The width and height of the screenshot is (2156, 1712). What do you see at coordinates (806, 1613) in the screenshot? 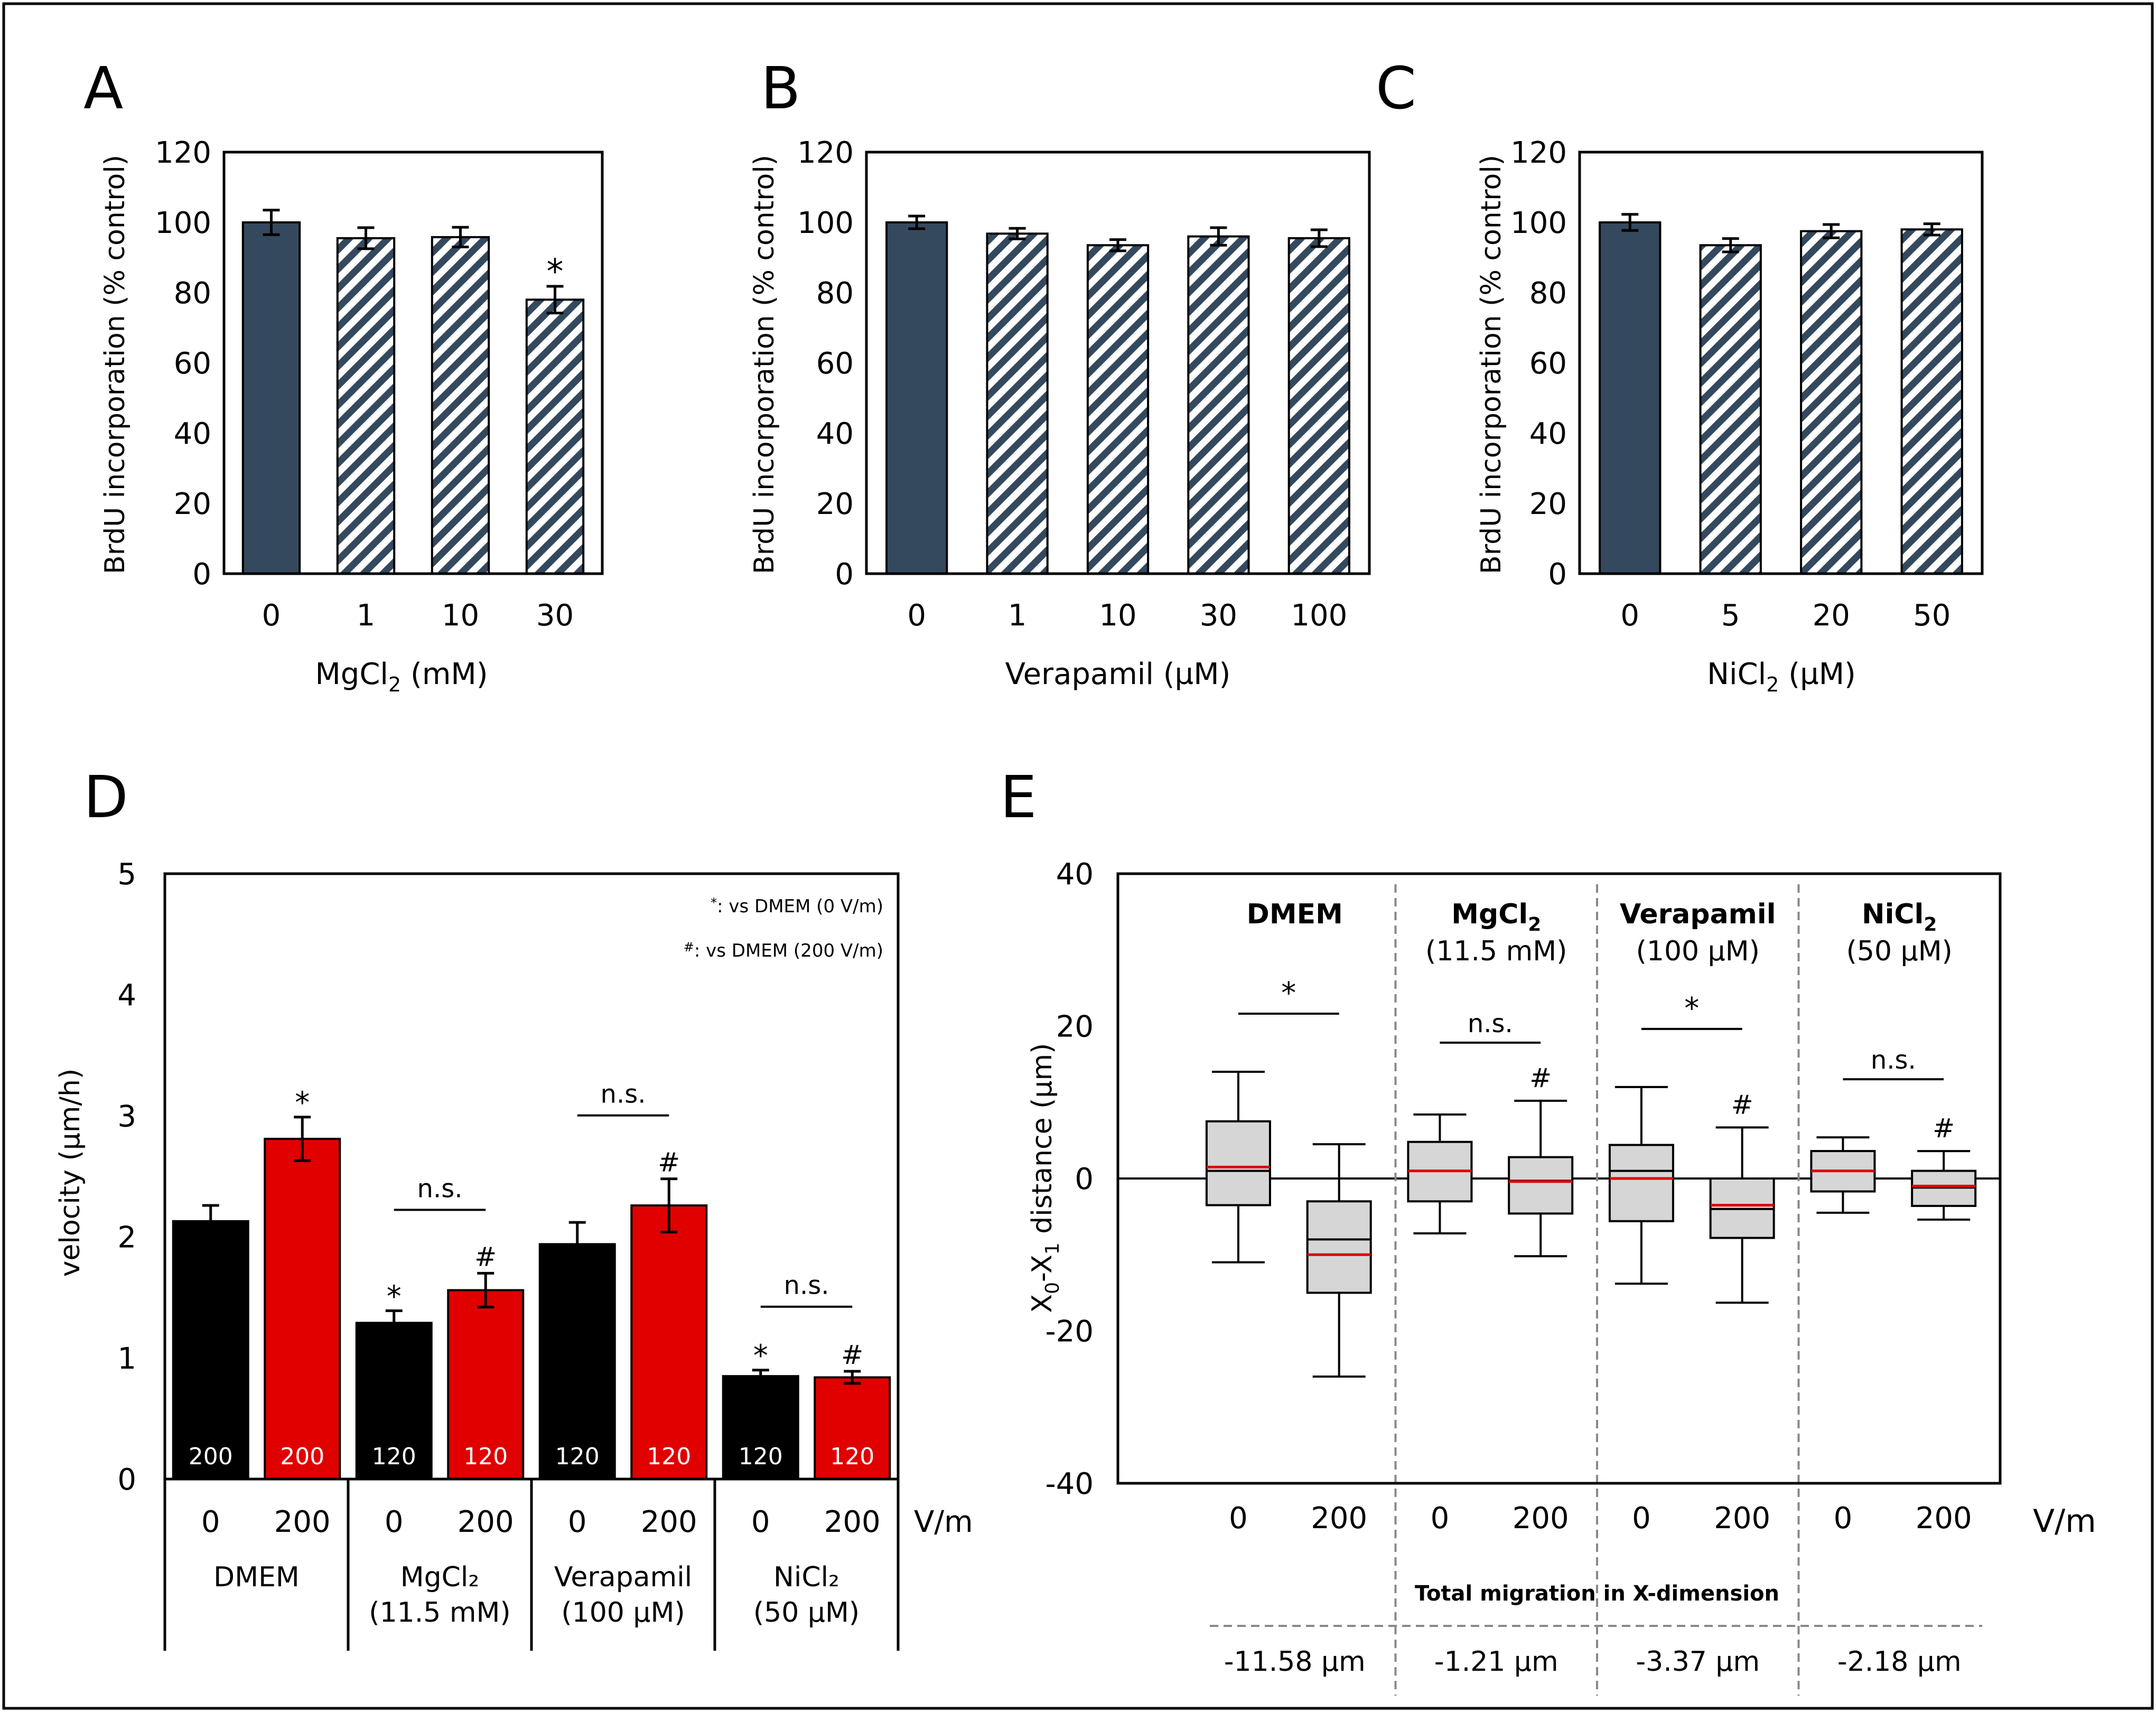
I see `panel-d-group-sublabel: (50 µM)` at bounding box center [806, 1613].